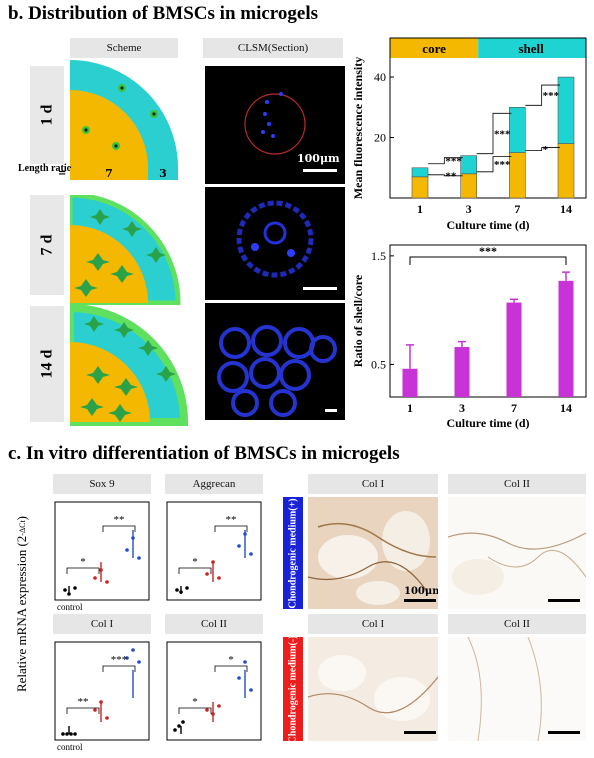  I want to click on y-tick-label: 40, so click(380, 77).